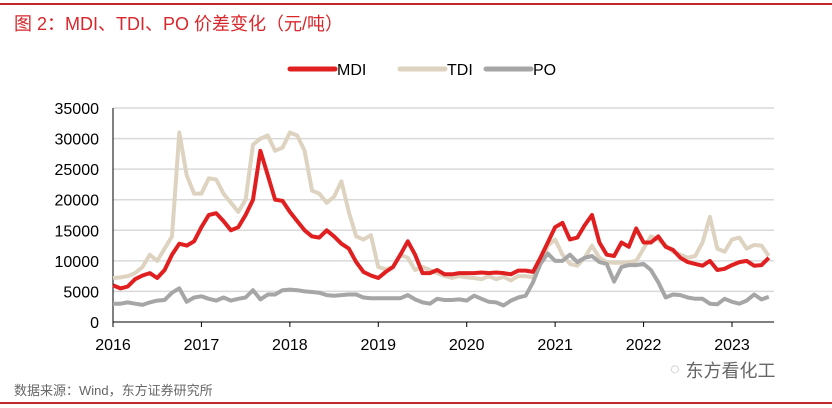 The height and width of the screenshot is (408, 832). I want to click on x-tick-label: 2016, so click(113, 345).